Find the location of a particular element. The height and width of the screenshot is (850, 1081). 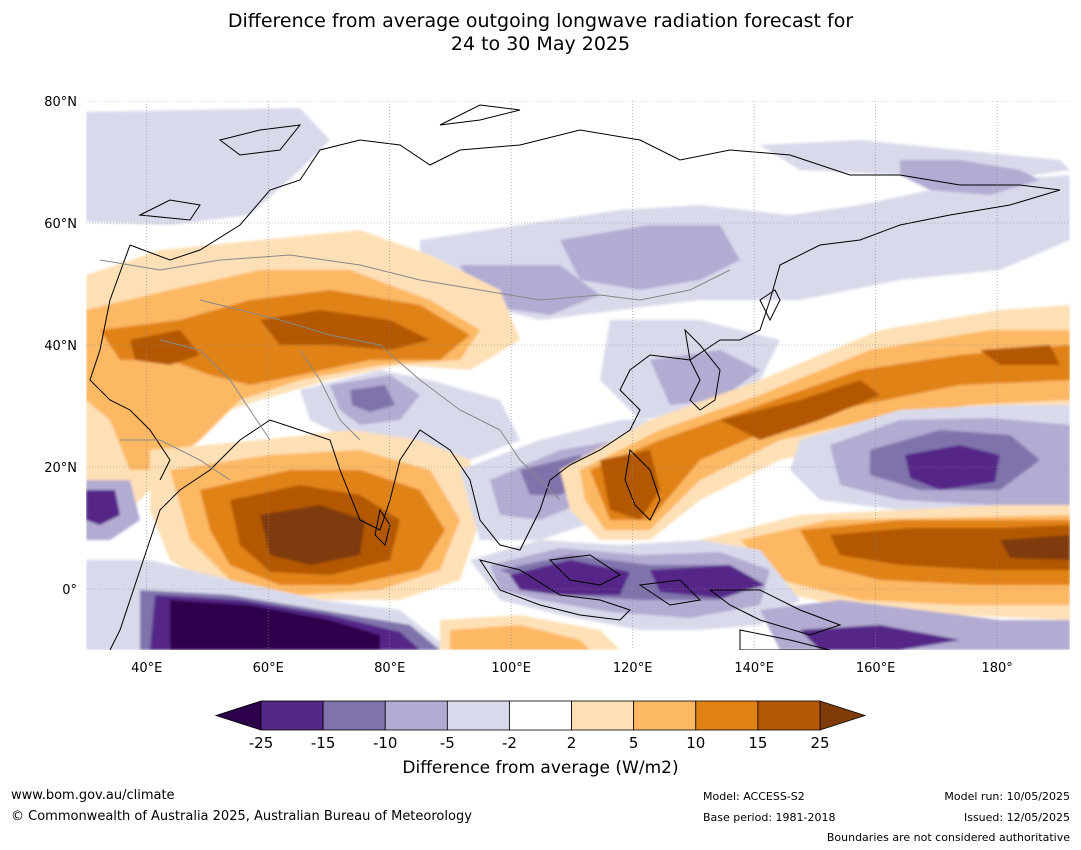

lon-label: 140°E is located at coordinates (754, 668).